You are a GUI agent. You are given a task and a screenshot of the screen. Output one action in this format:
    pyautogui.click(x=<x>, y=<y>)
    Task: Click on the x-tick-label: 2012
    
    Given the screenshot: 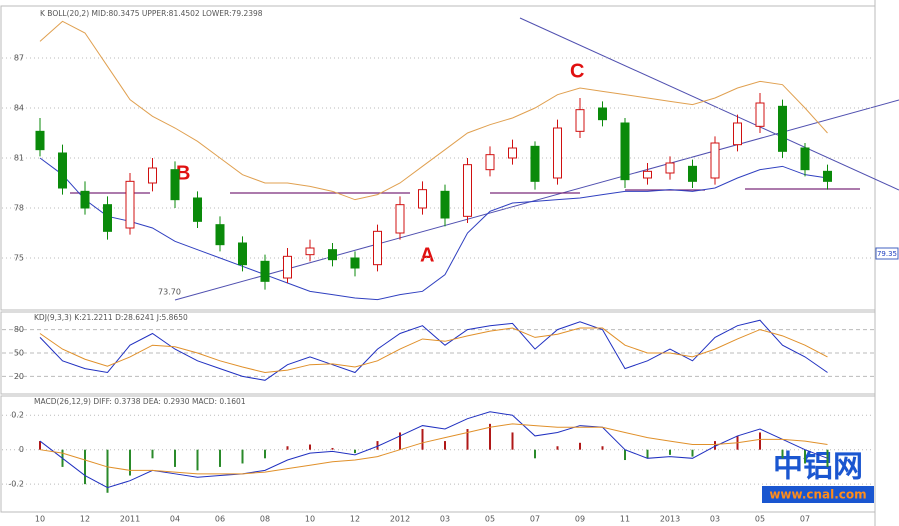 What is the action you would take?
    pyautogui.click(x=400, y=519)
    